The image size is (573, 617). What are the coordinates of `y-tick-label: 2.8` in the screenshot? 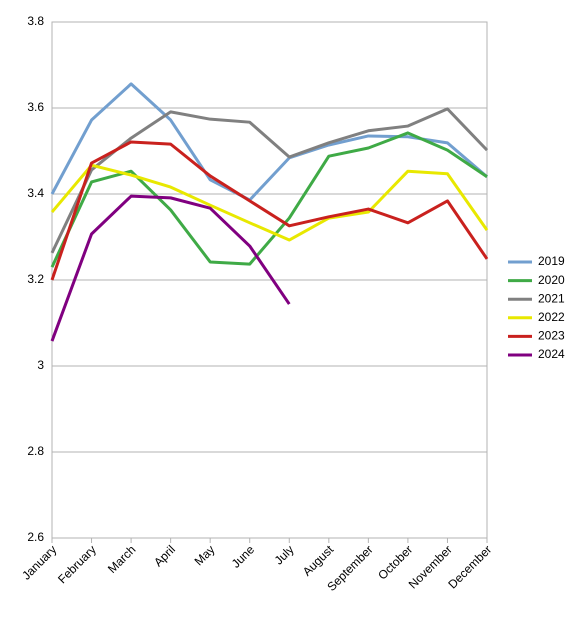 It's located at (35, 451).